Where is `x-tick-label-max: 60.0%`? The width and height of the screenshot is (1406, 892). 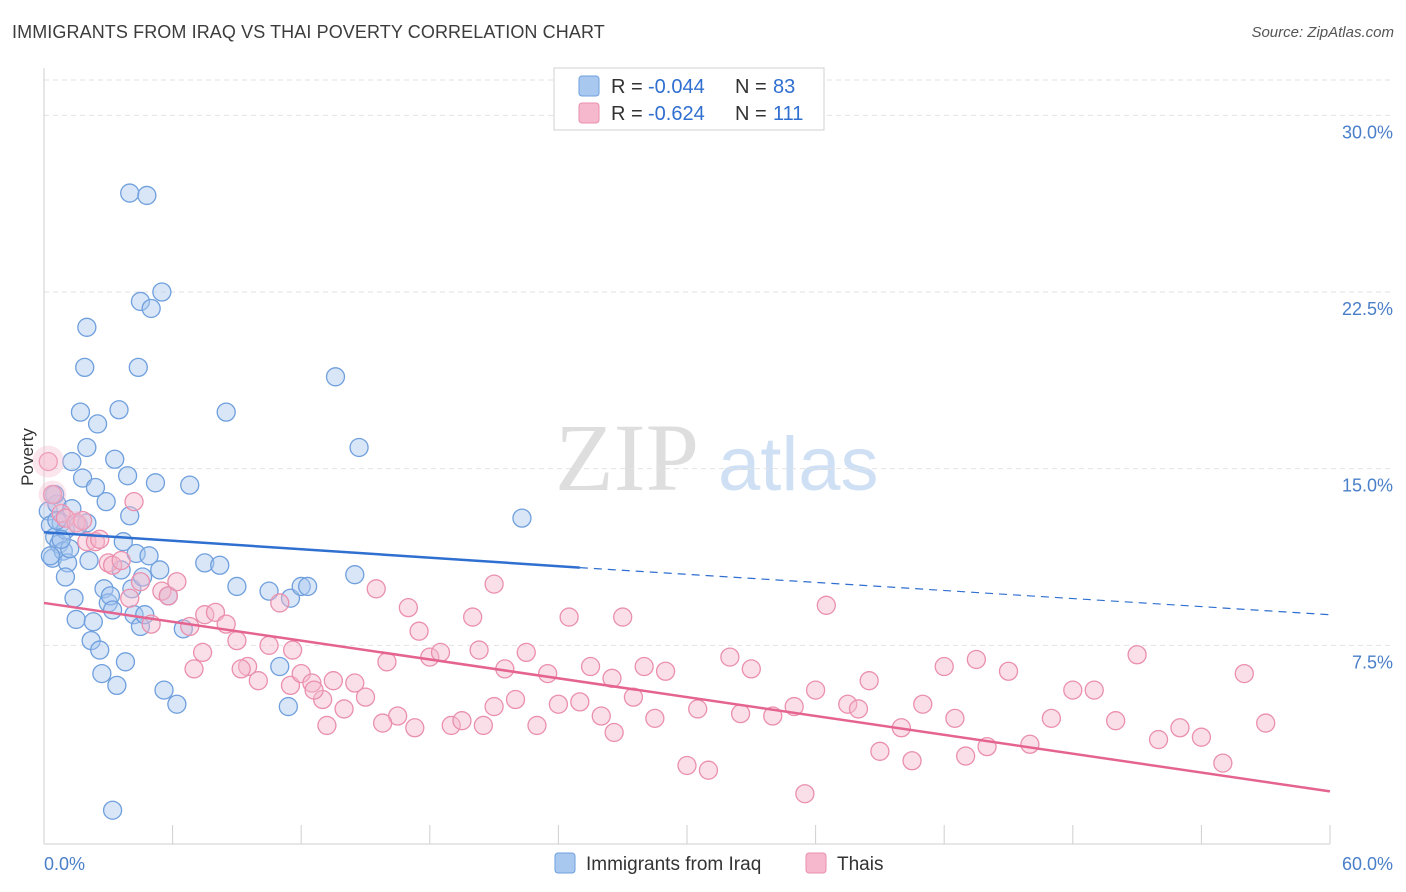 x-tick-label-max: 60.0% is located at coordinates (1367, 864).